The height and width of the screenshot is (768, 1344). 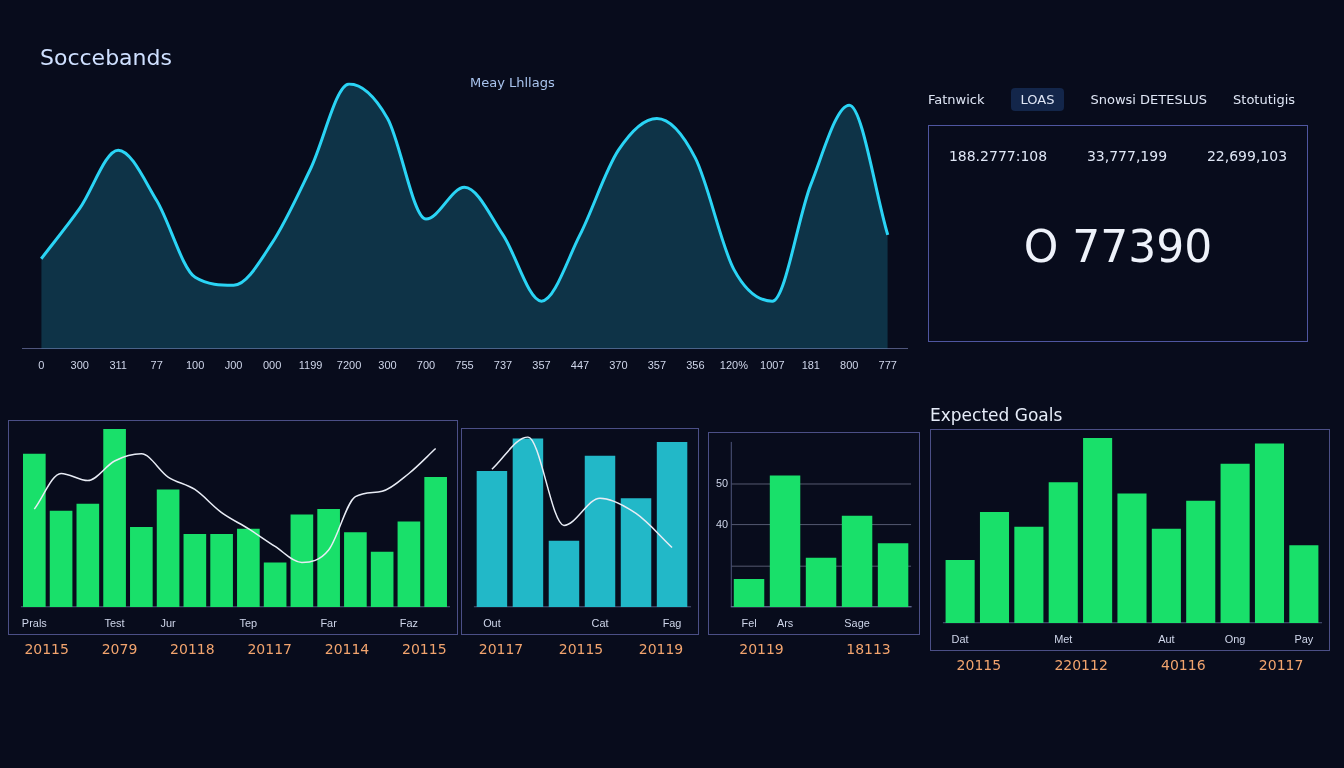 What do you see at coordinates (672, 623) in the screenshot?
I see `x-tick-label: Fag` at bounding box center [672, 623].